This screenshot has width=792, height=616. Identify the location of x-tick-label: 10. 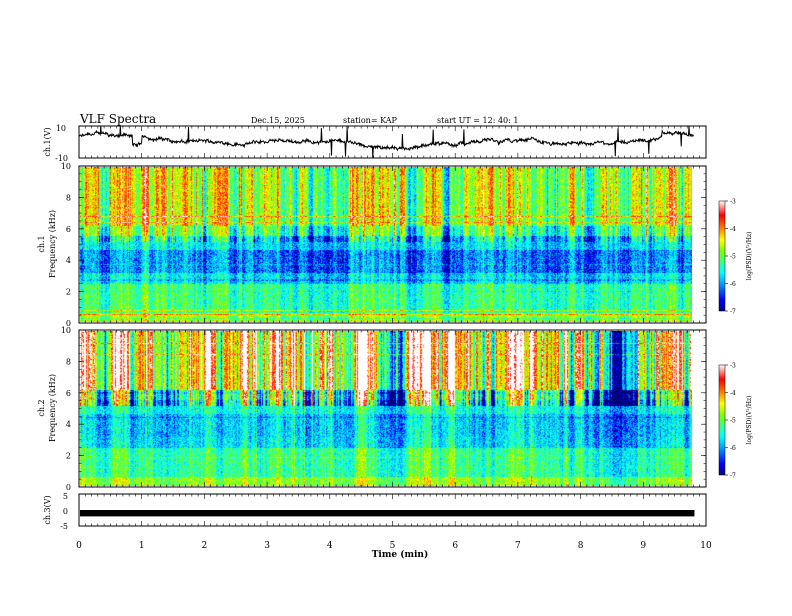
(706, 546).